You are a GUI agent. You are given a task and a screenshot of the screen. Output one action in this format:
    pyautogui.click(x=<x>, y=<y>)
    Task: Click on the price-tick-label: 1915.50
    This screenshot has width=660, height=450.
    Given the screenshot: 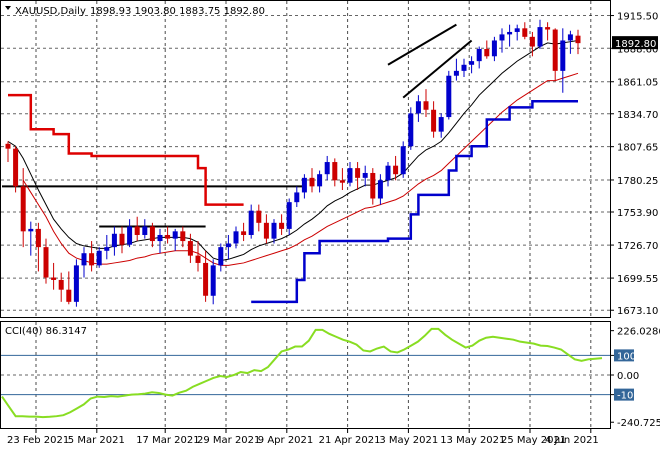 What is the action you would take?
    pyautogui.click(x=637, y=17)
    